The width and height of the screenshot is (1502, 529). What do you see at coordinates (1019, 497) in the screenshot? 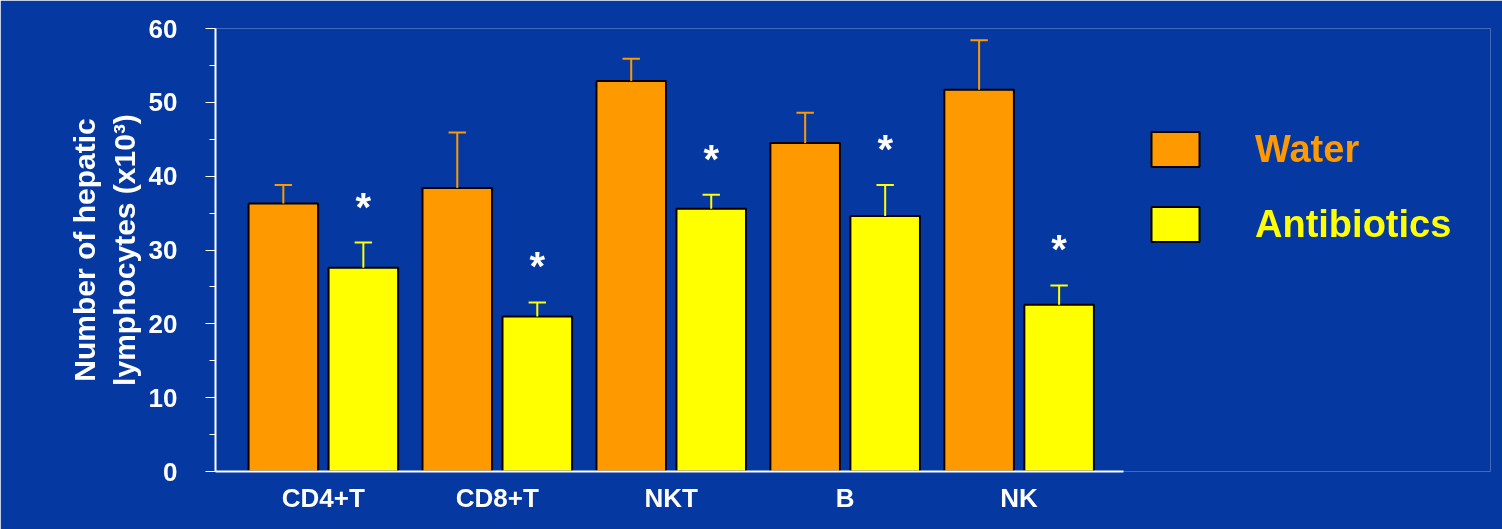
I see `x-tick-label: NK` at bounding box center [1019, 497].